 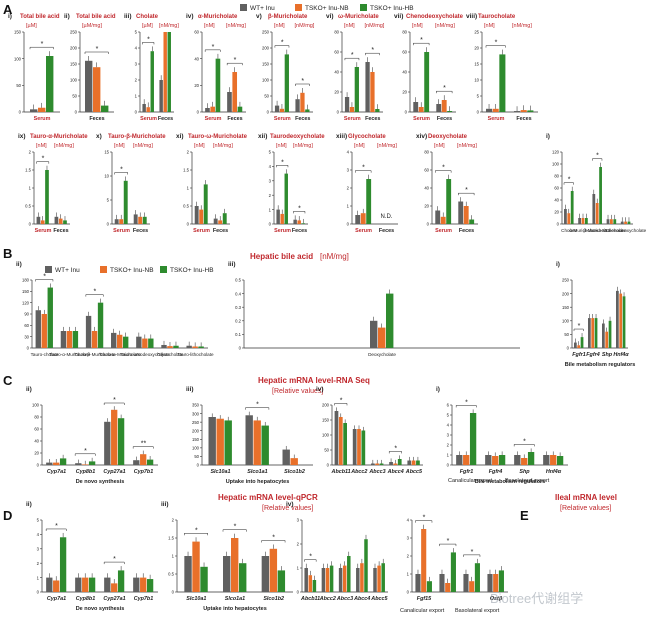 I want to click on x-group-label: Shp, so click(x=524, y=472).